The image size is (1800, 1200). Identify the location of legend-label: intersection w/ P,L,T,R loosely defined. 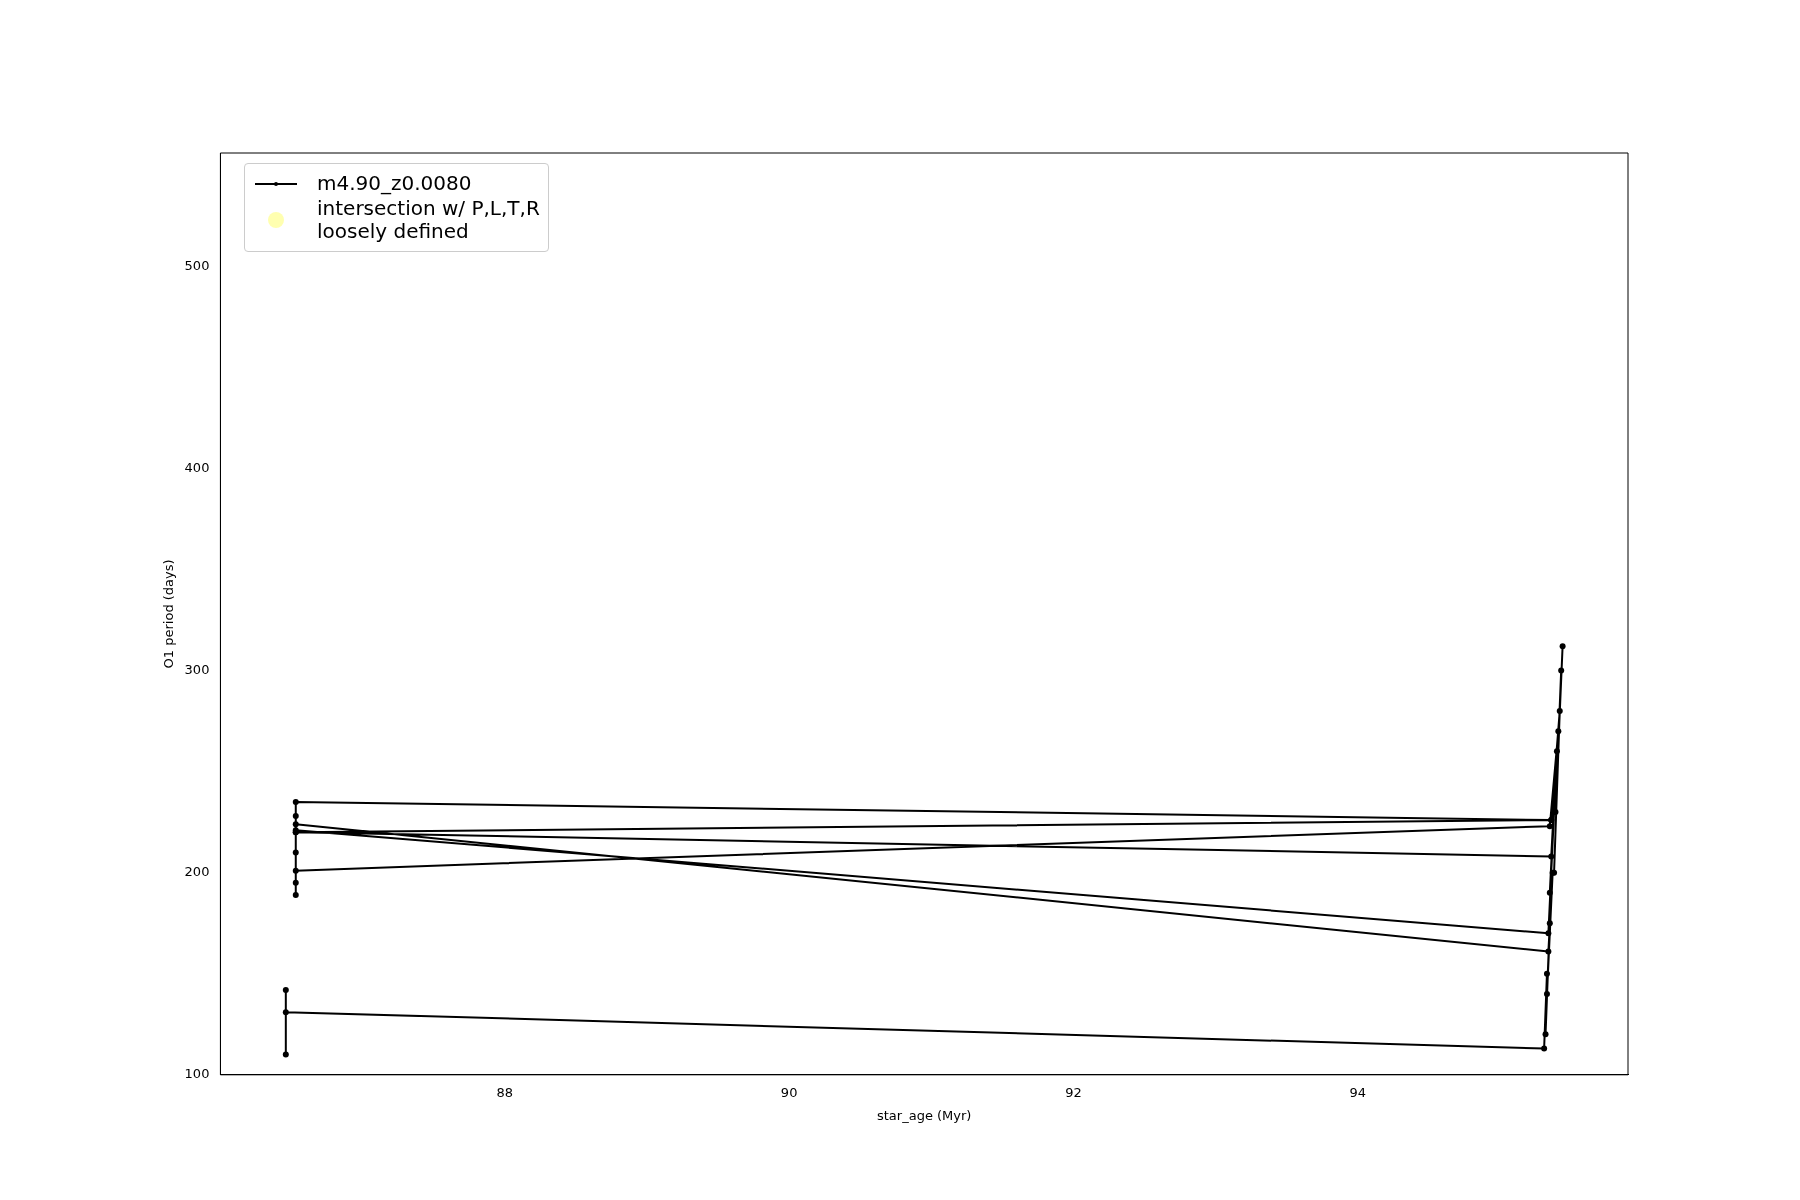
(428, 219).